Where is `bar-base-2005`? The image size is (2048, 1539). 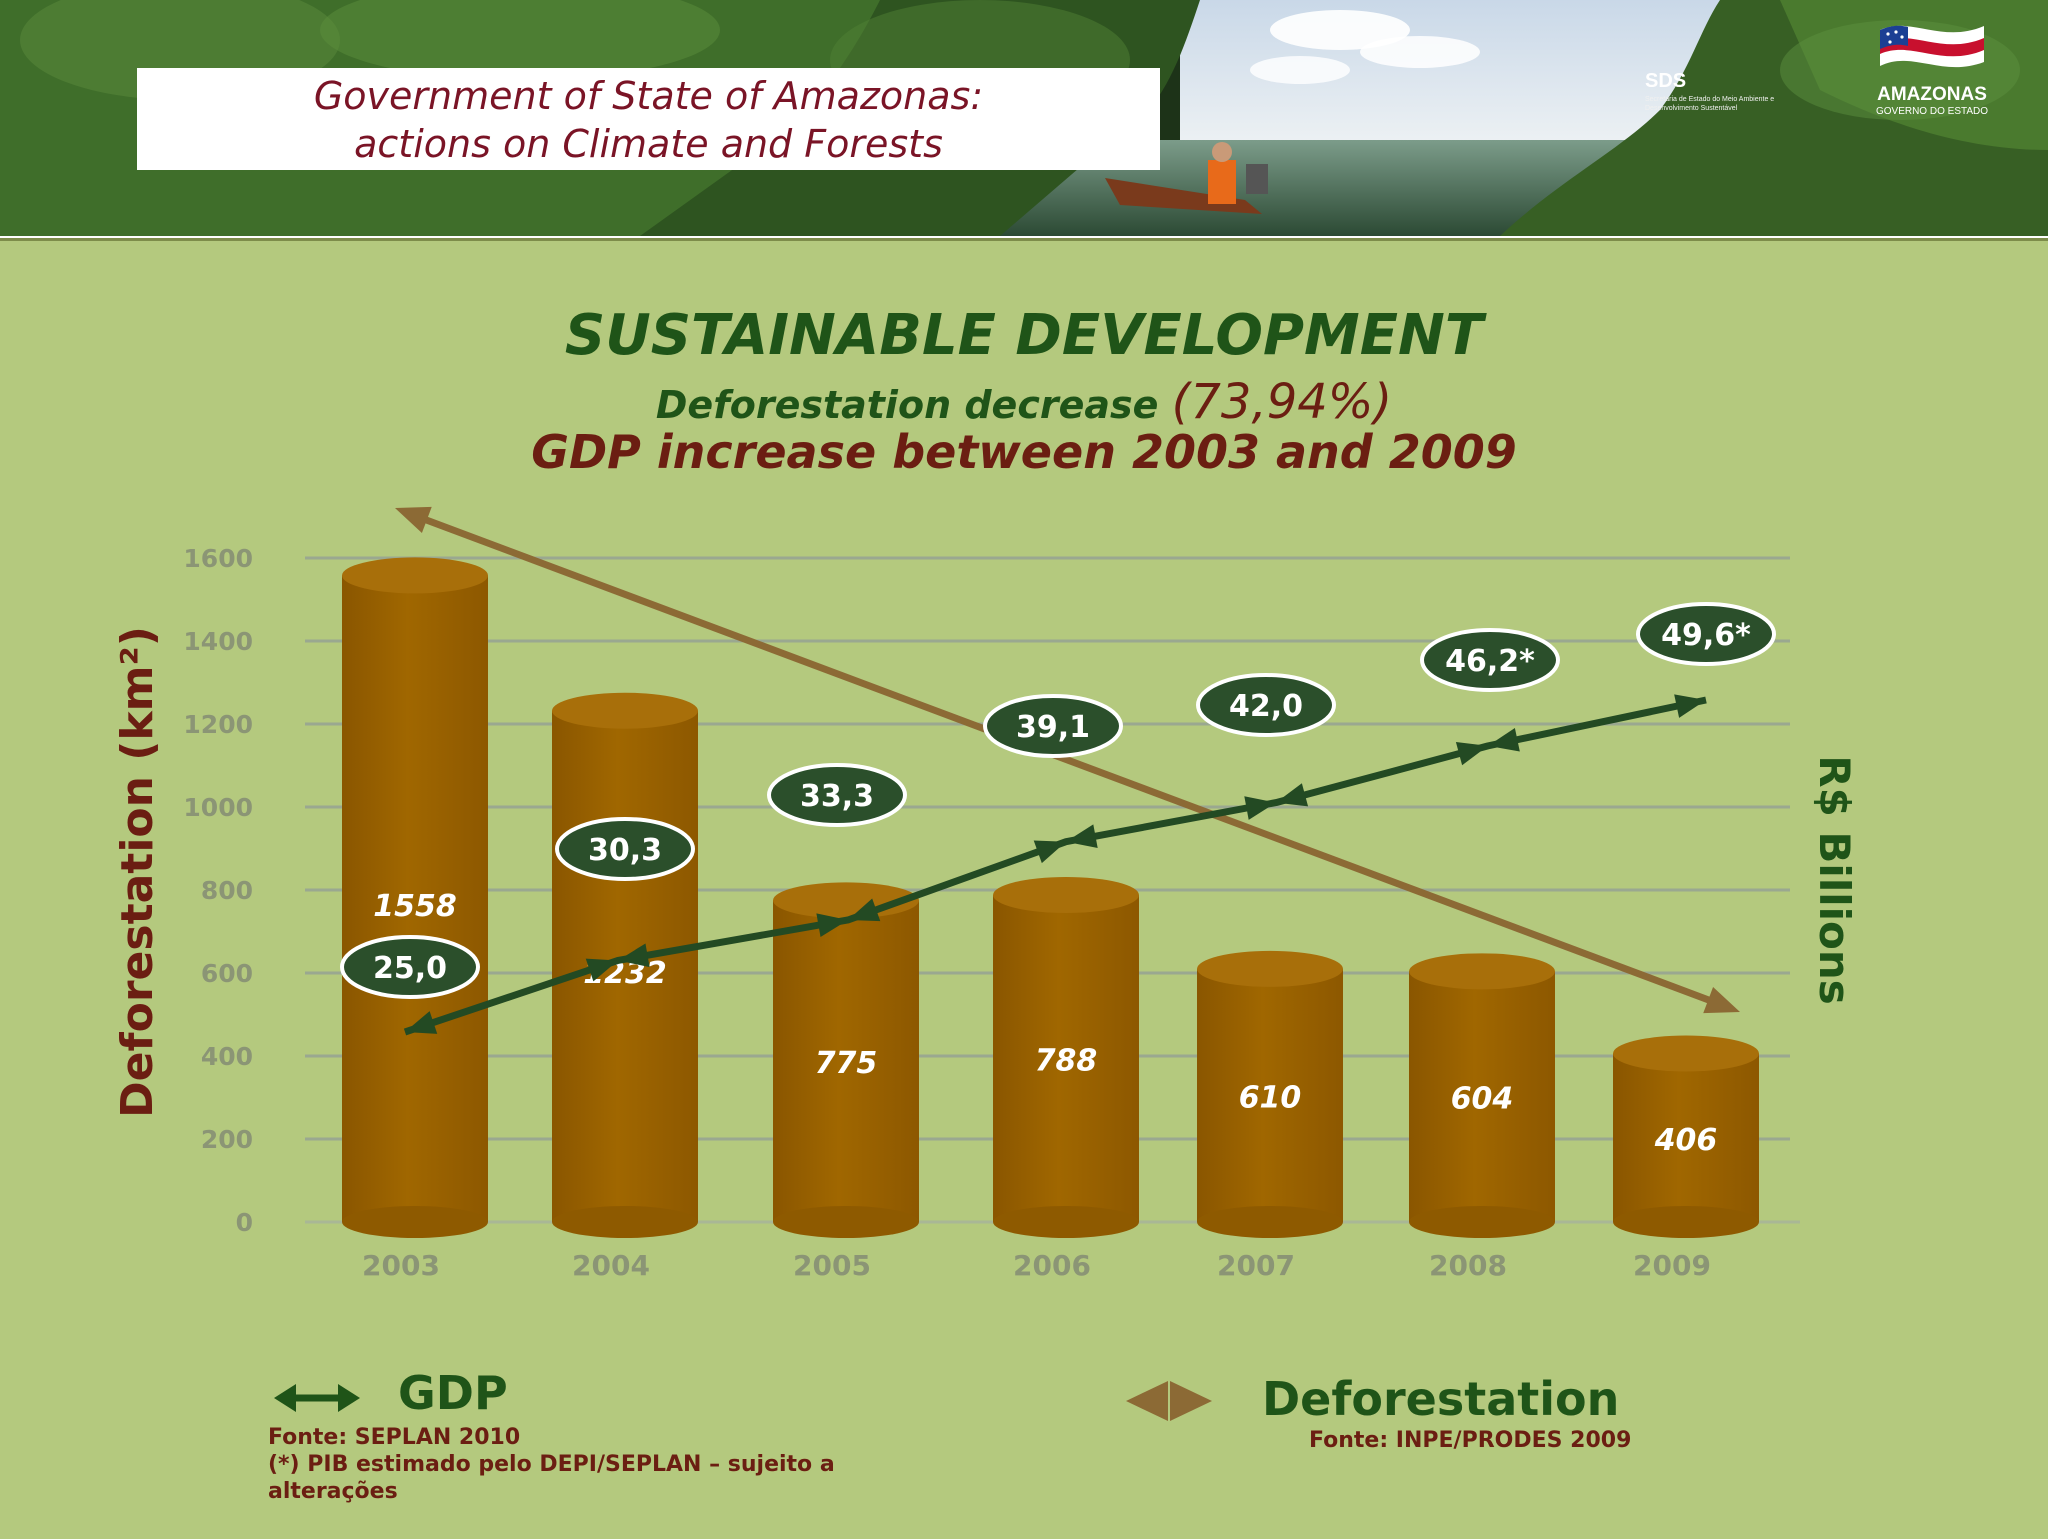
bar-base-2005 is located at coordinates (846, 1222).